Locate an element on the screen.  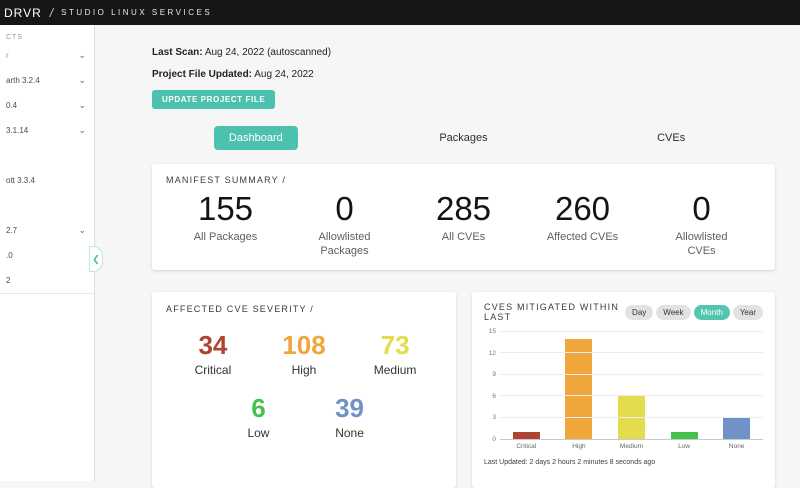
chart-plot-area is located at coordinates (631, 385).